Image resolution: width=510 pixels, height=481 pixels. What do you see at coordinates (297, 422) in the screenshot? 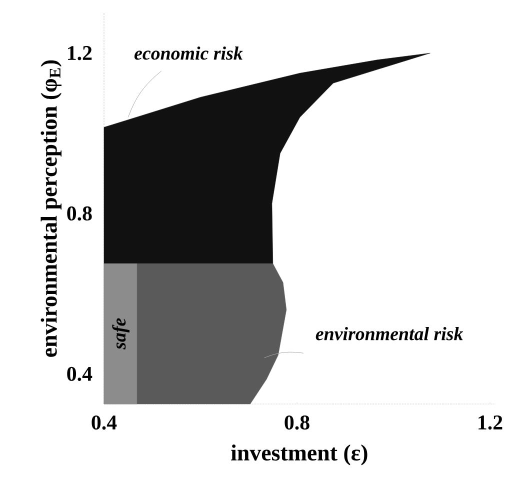
I see `x-tick-label: 0.8` at bounding box center [297, 422].